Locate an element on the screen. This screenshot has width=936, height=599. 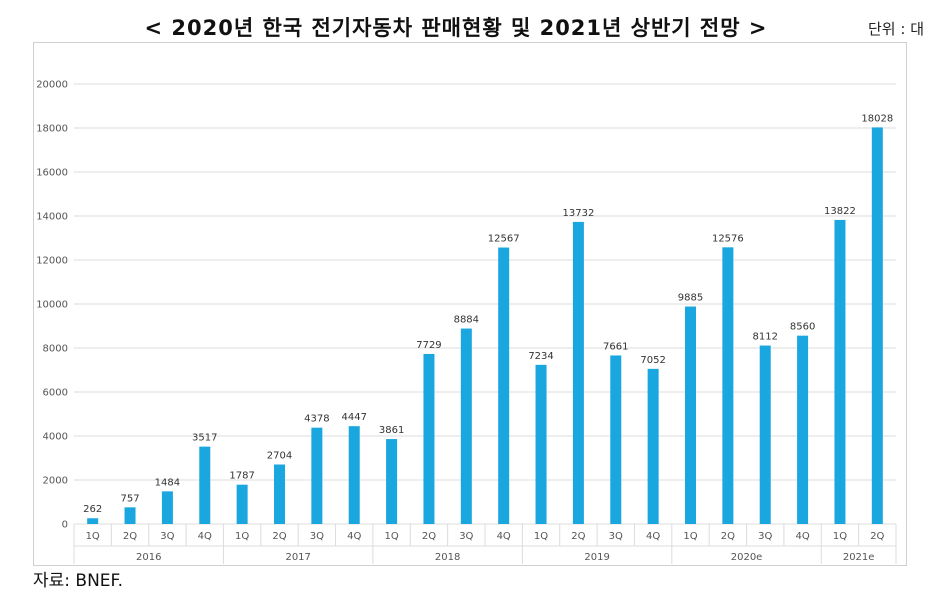
data-label: 8884 is located at coordinates (466, 320).